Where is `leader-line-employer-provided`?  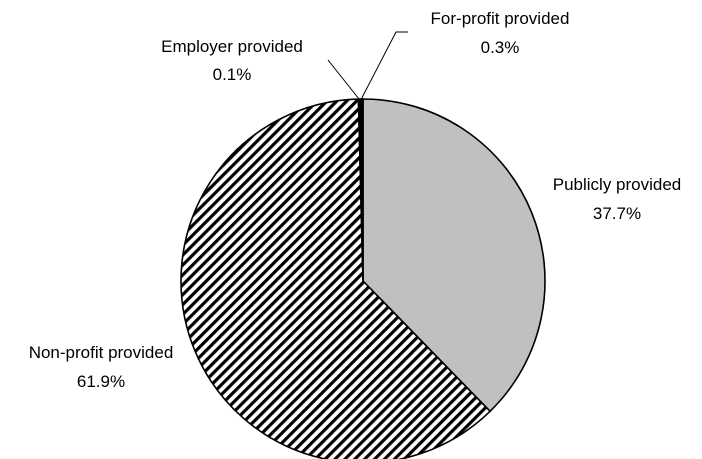 leader-line-employer-provided is located at coordinates (343, 79).